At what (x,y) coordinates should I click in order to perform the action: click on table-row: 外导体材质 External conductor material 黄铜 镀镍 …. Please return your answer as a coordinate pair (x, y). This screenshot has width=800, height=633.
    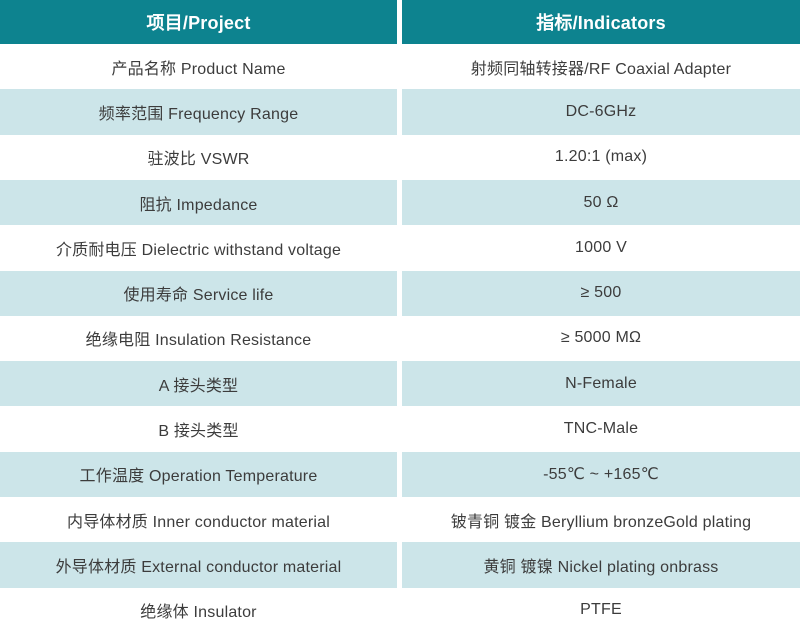
    Looking at the image, I should click on (400, 565).